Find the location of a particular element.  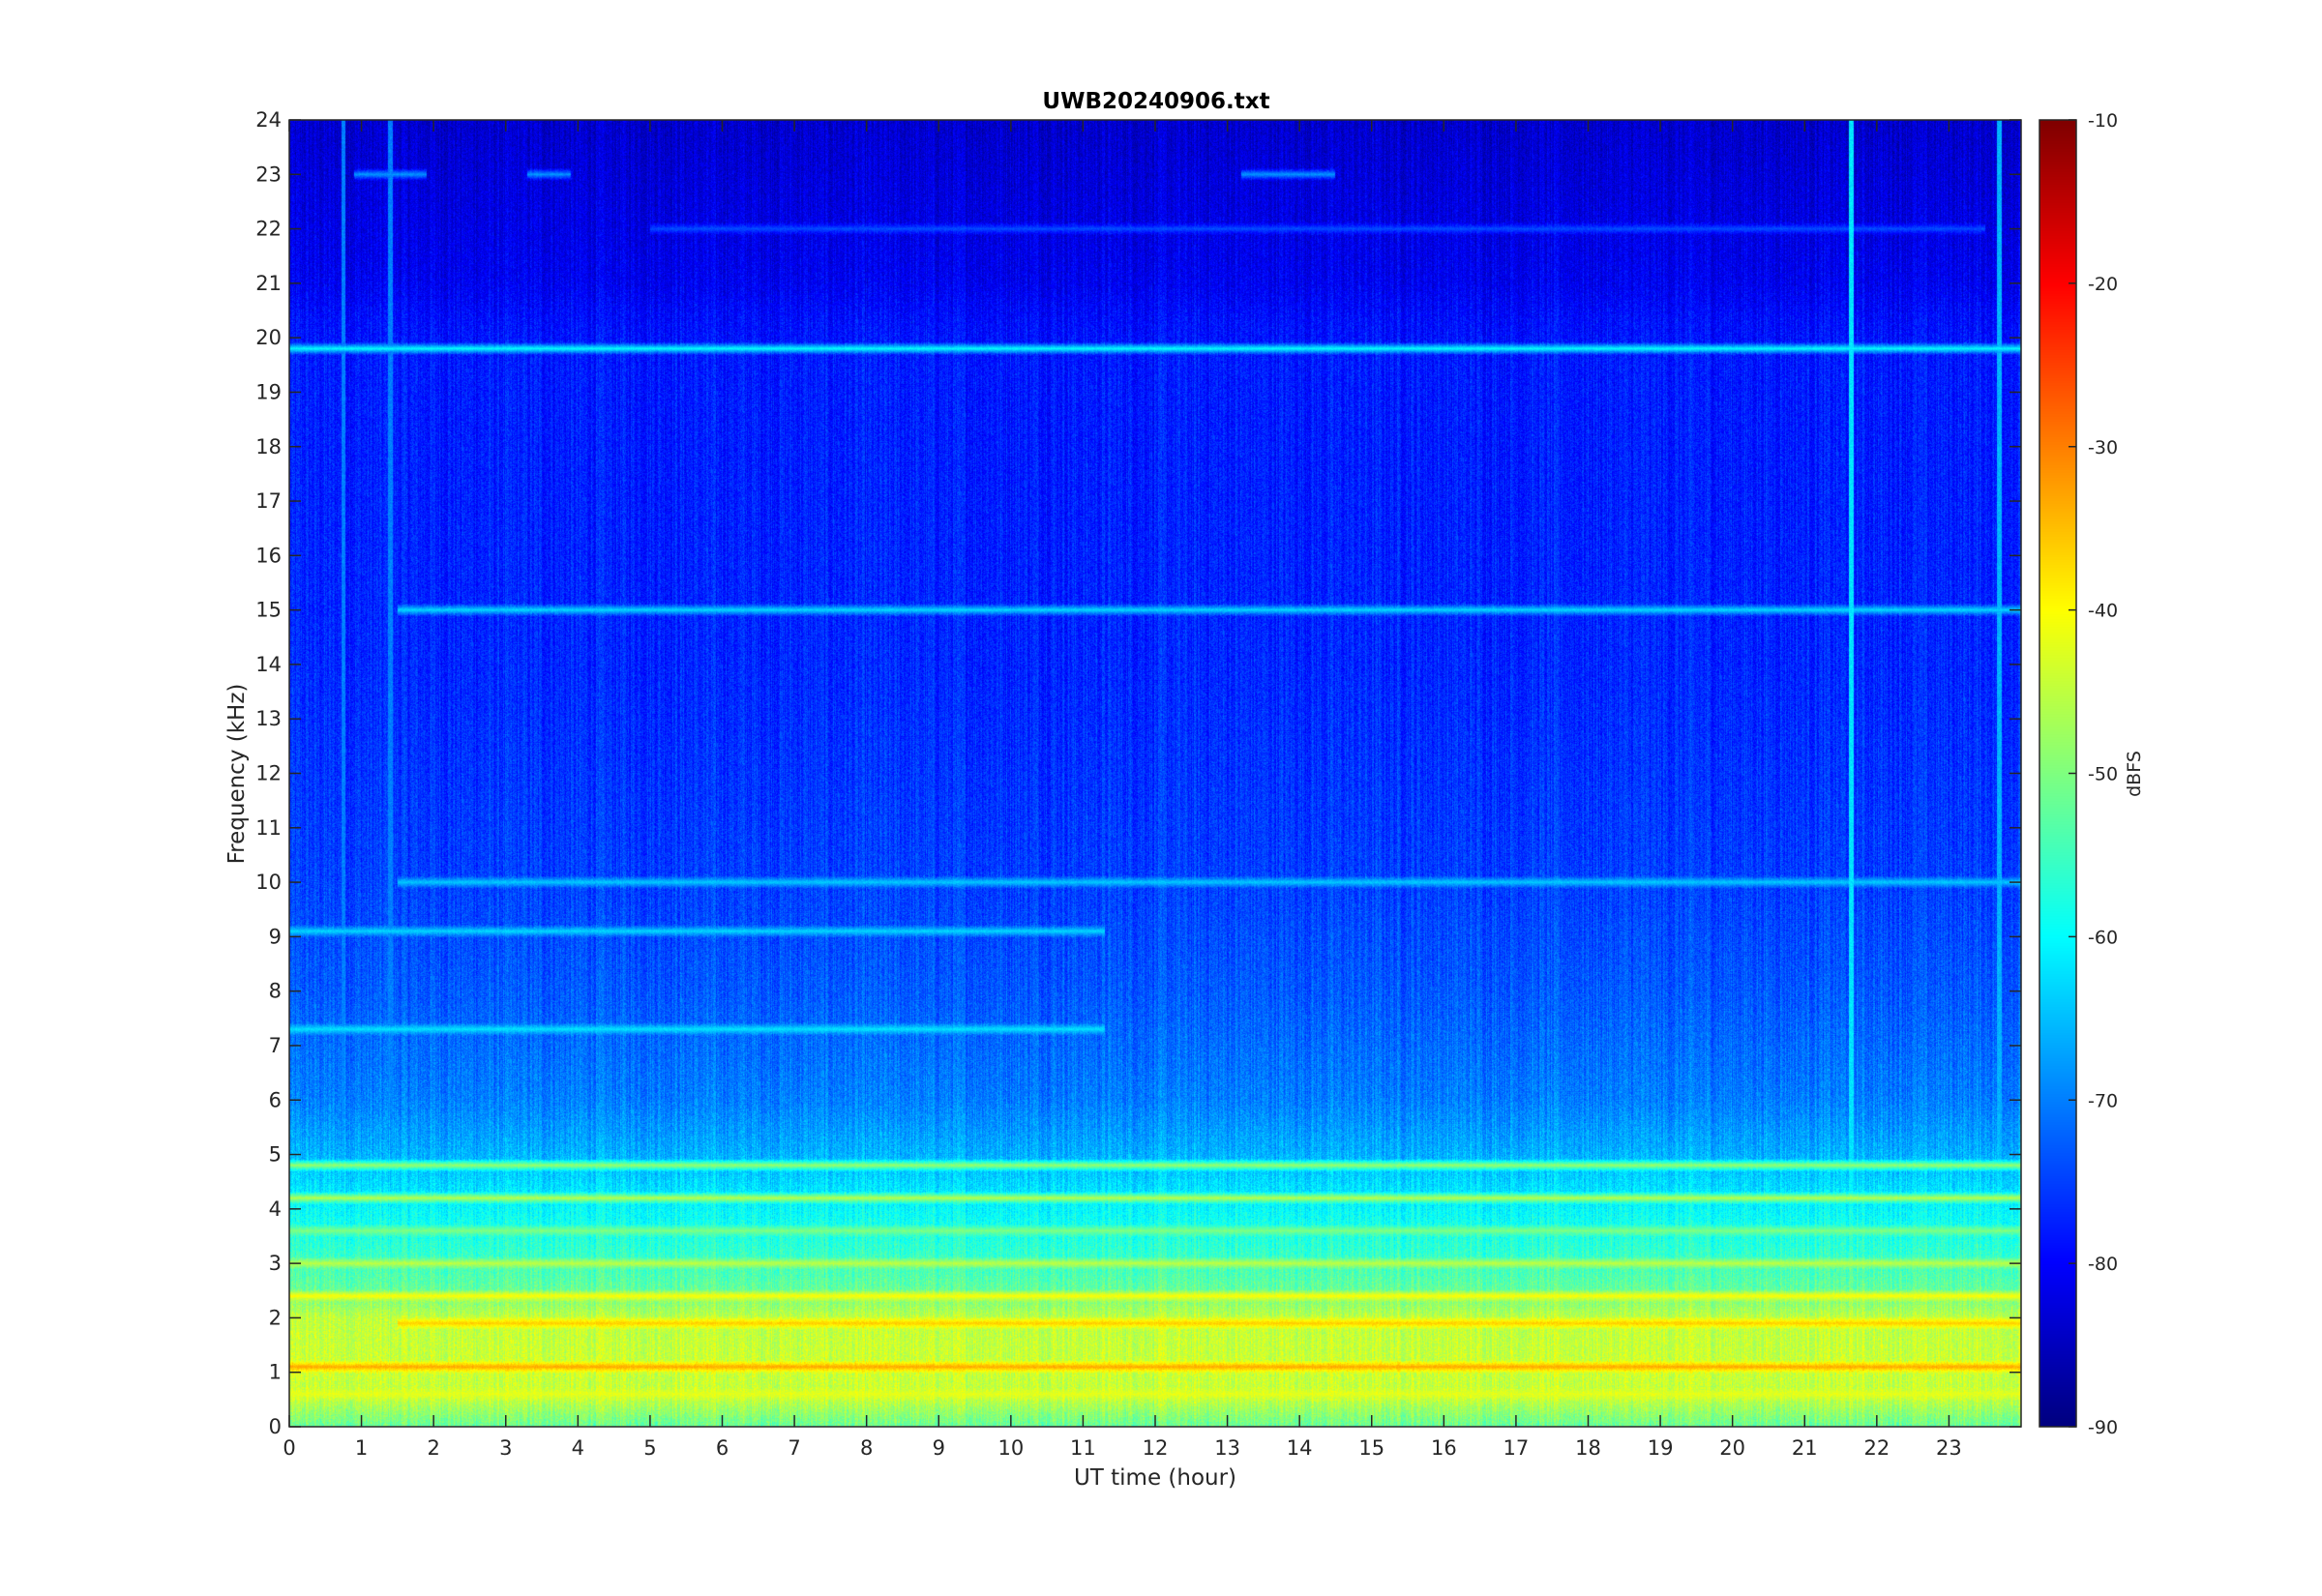

x-tick-label: 3 is located at coordinates (505, 1448).